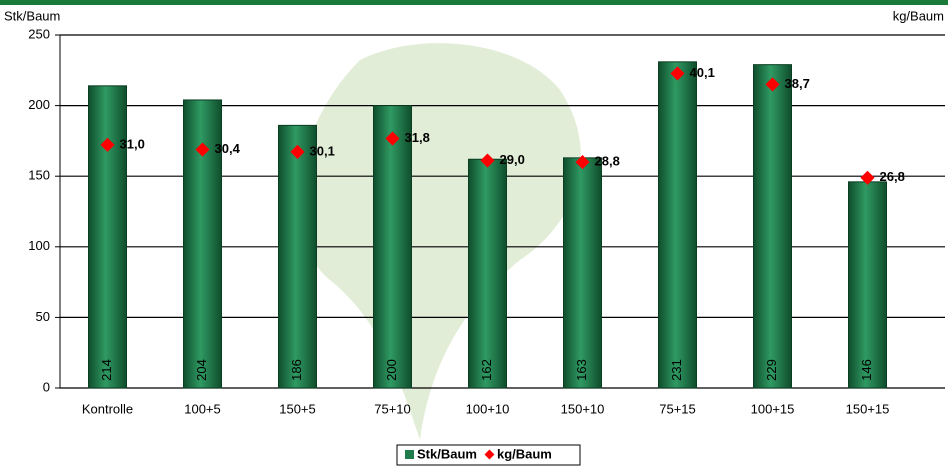 The width and height of the screenshot is (948, 469). Describe the element at coordinates (228, 148) in the screenshot. I see `data-label: 30,4` at that location.